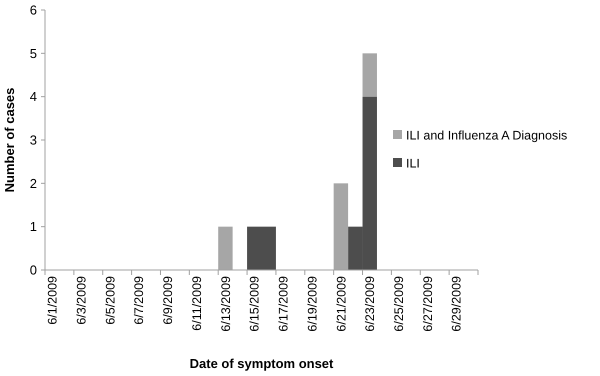  What do you see at coordinates (283, 304) in the screenshot?
I see `x-tick-label: 6/17/2009` at bounding box center [283, 304].